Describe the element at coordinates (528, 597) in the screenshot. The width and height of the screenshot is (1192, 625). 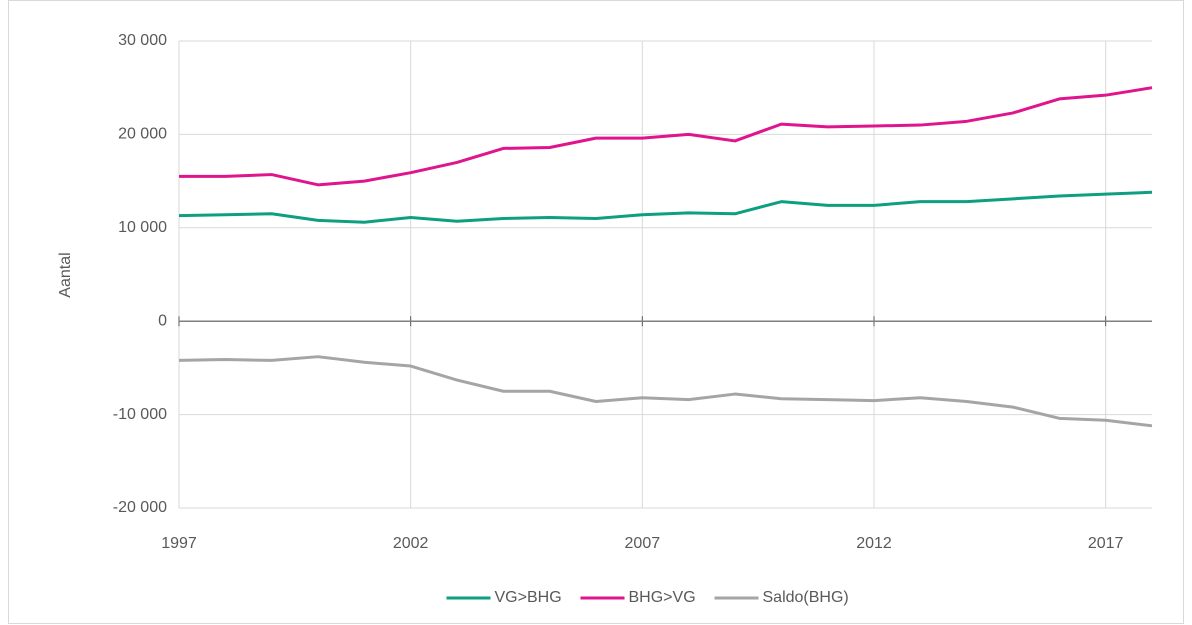
I see `legend-label: VG>BHG` at that location.